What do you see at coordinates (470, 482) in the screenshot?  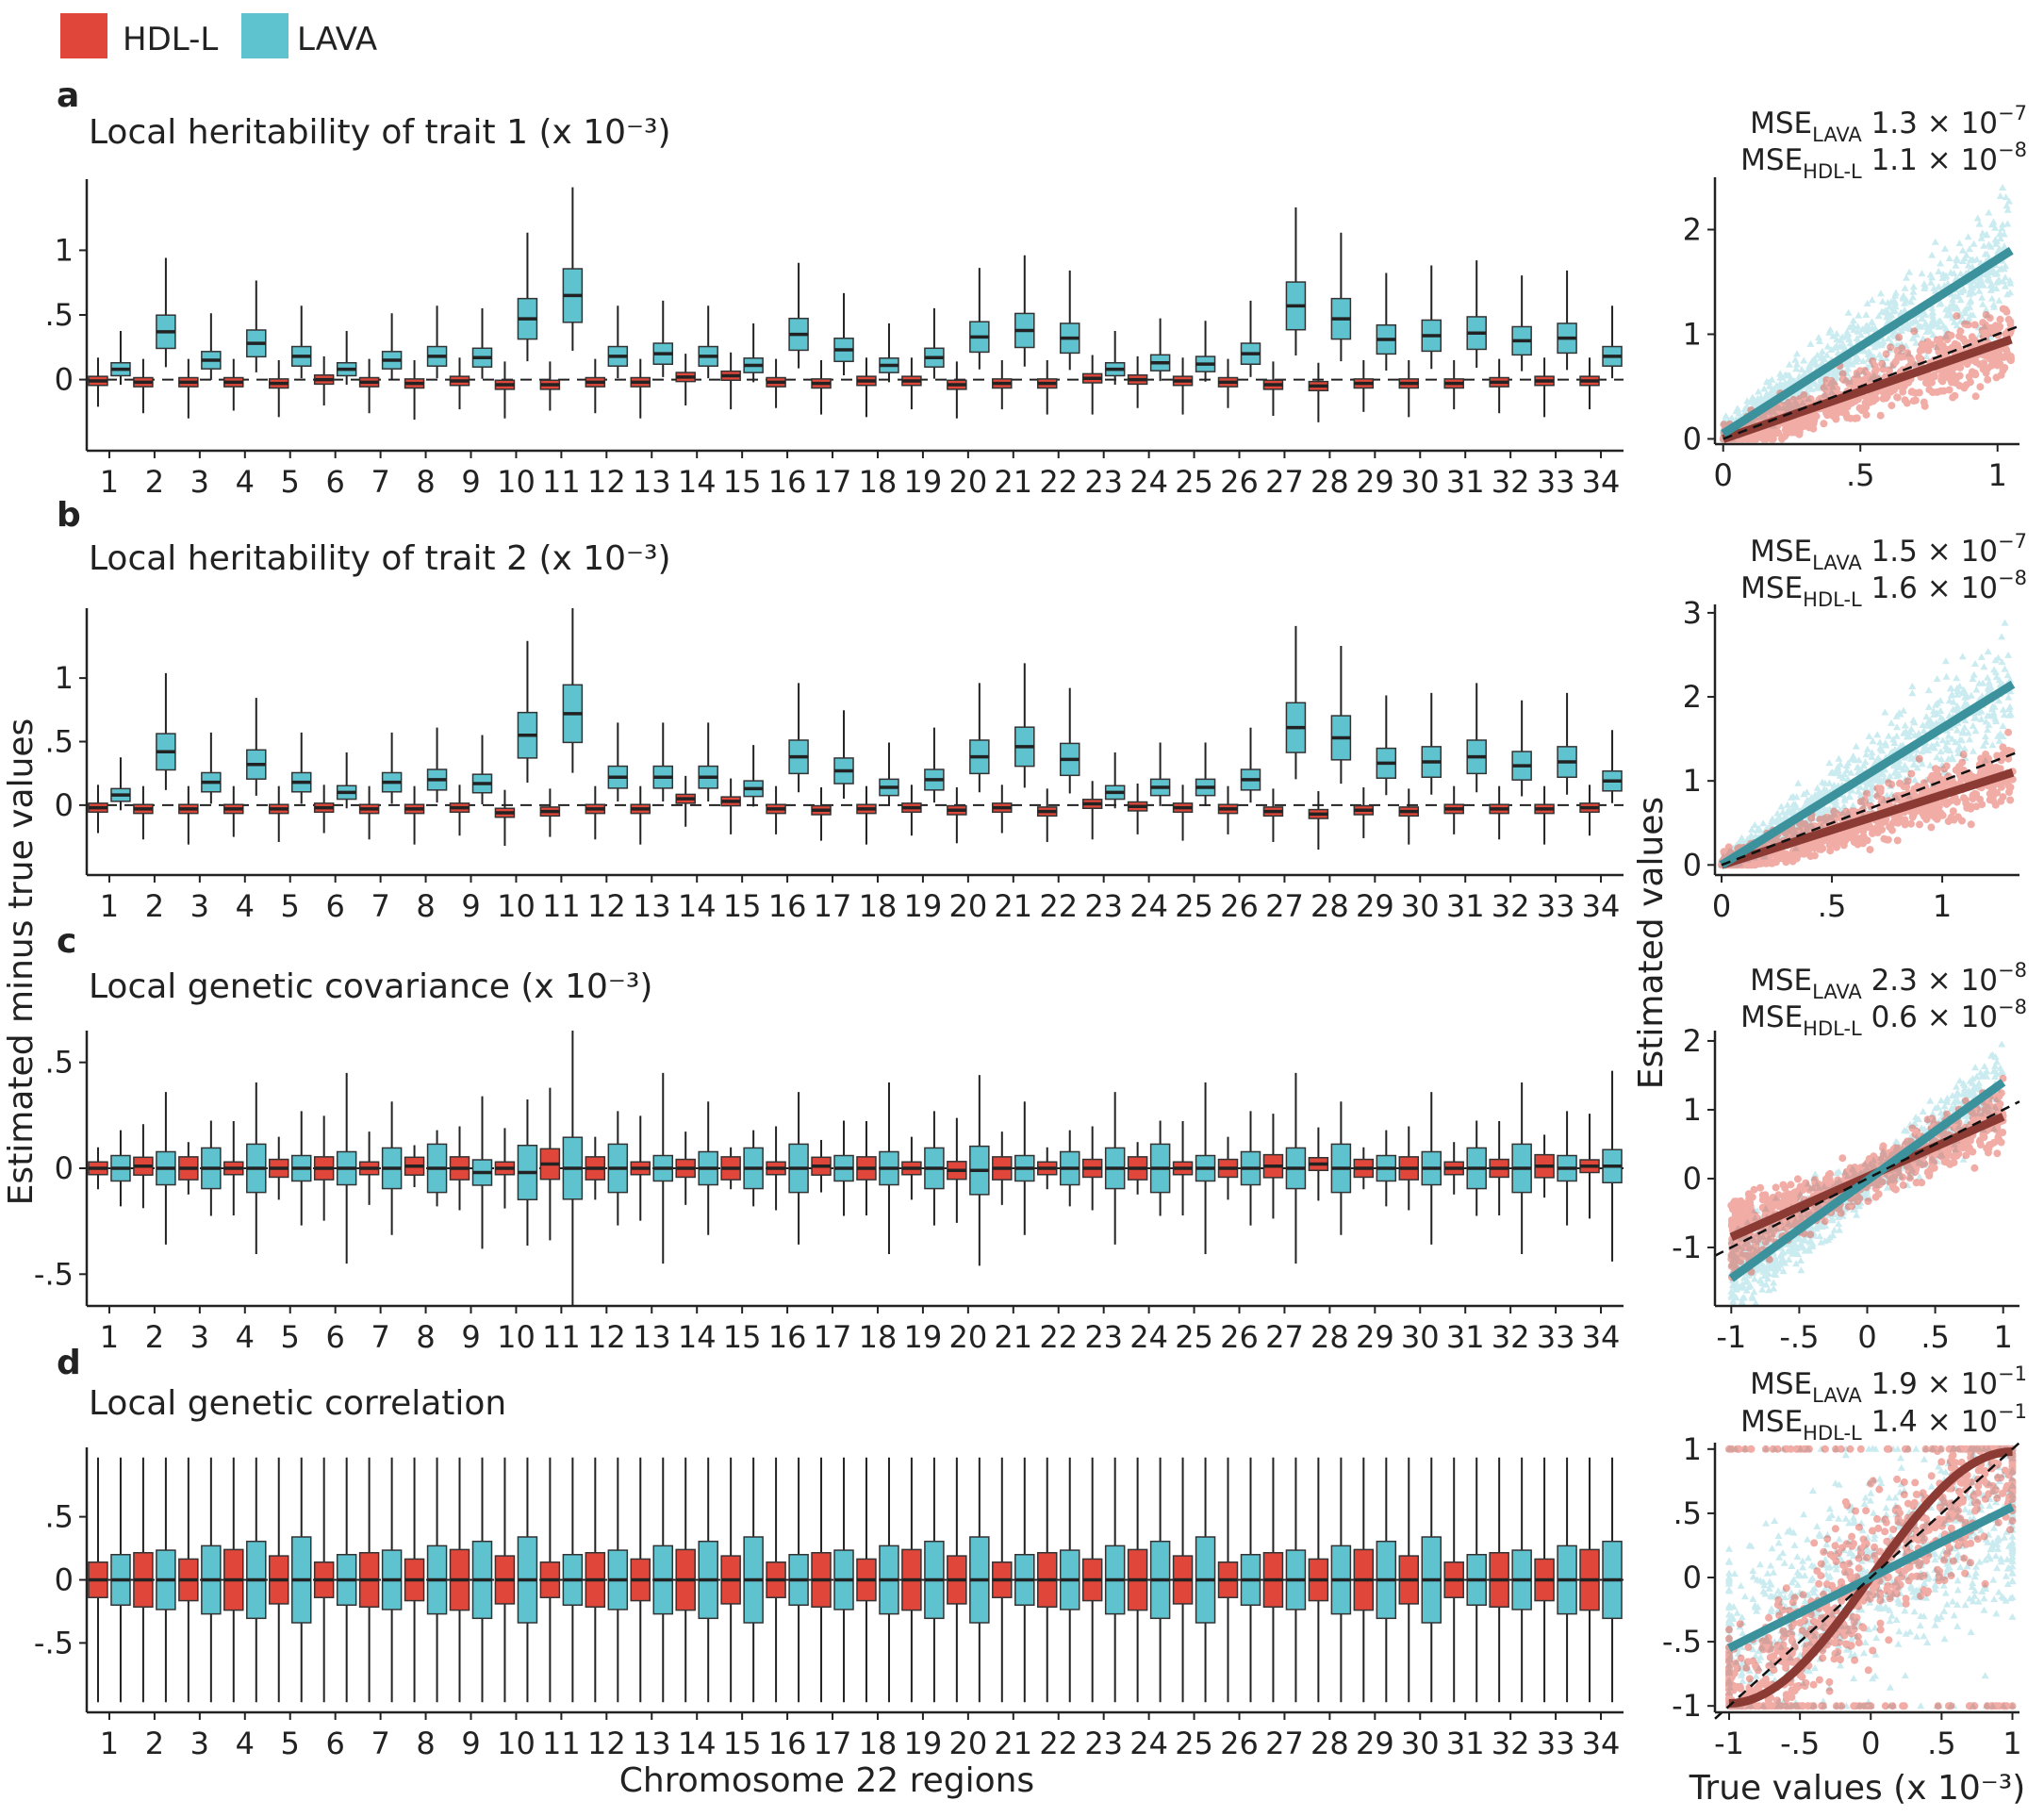 I see `x-tick-label-a: 9` at bounding box center [470, 482].